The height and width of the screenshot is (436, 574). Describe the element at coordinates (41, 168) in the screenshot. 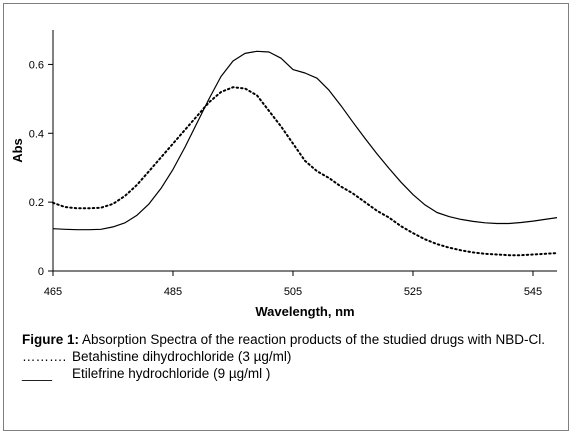

I see `y-ticks: 0 0.2 0.4 0.6` at that location.